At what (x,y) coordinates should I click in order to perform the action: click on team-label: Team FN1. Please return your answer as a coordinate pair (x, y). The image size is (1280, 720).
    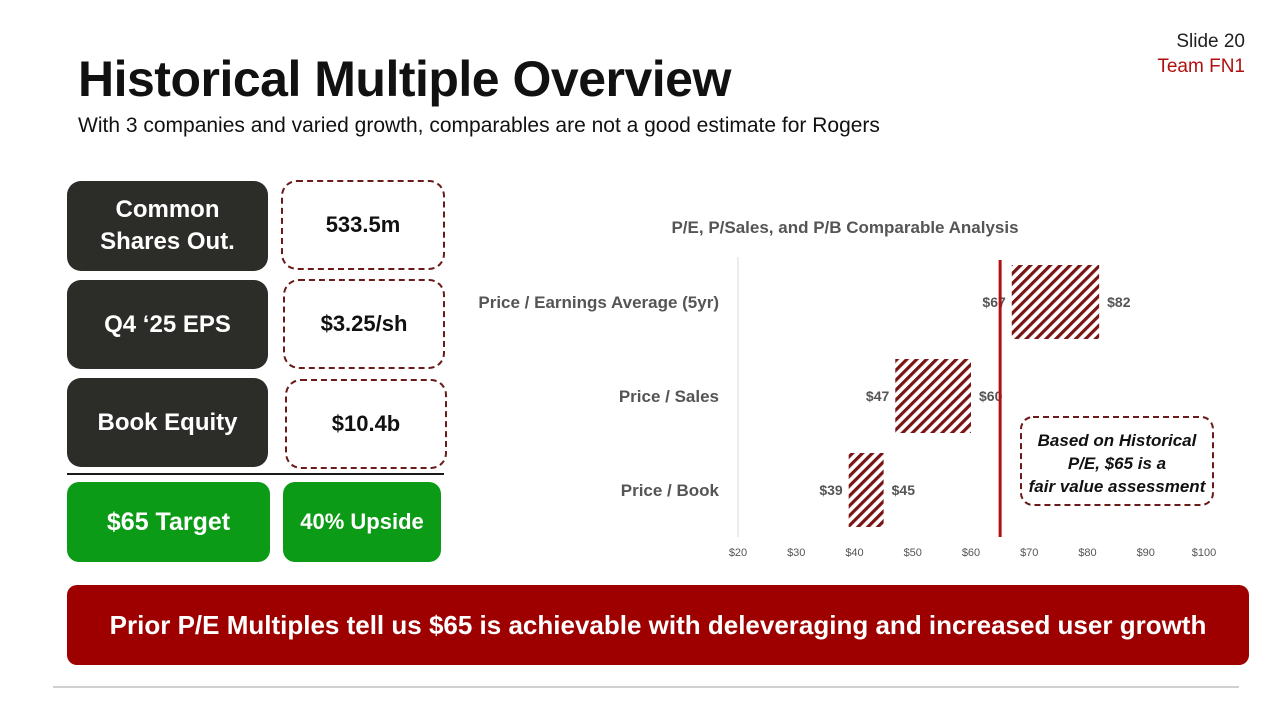
    Looking at the image, I should click on (1201, 66).